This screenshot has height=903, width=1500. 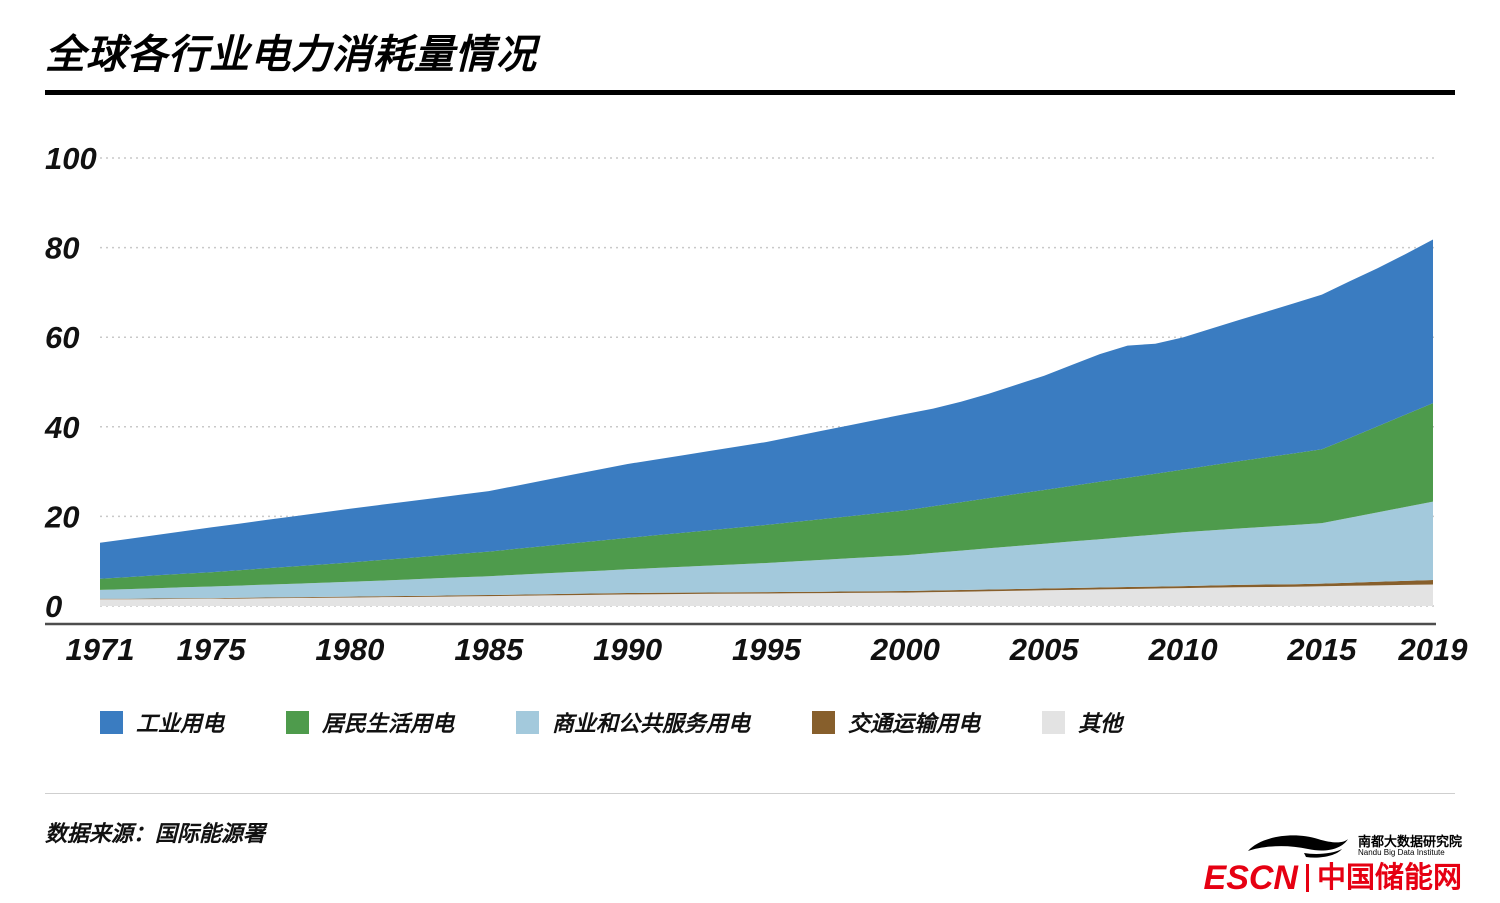 What do you see at coordinates (914, 723) in the screenshot?
I see `legend-label-transport: 交通运输用电` at bounding box center [914, 723].